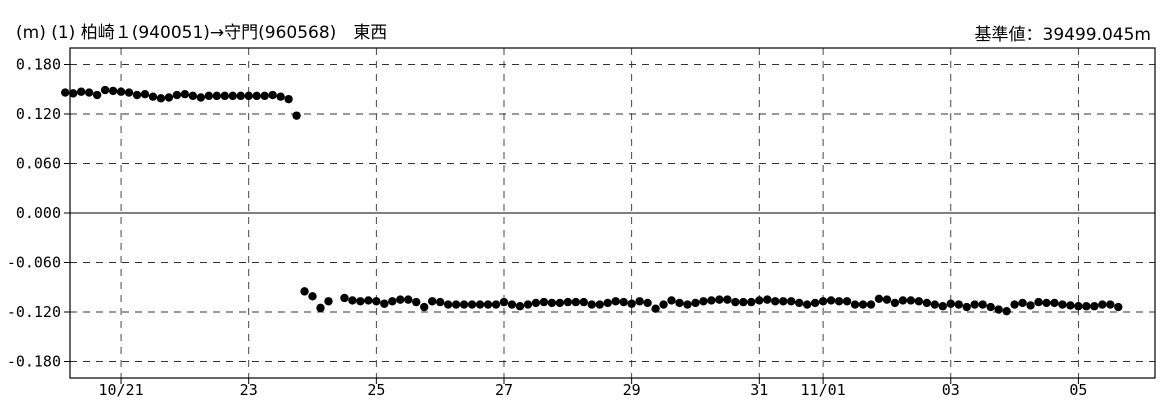 The width and height of the screenshot is (1161, 405). I want to click on y-tick-label: 0.120, so click(38, 114).